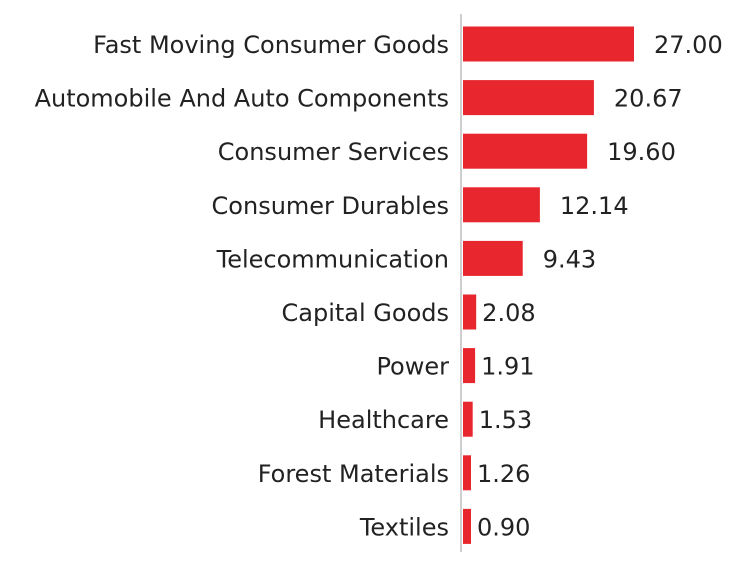 The height and width of the screenshot is (569, 737). Describe the element at coordinates (508, 313) in the screenshot. I see `value-label: 2.08` at that location.